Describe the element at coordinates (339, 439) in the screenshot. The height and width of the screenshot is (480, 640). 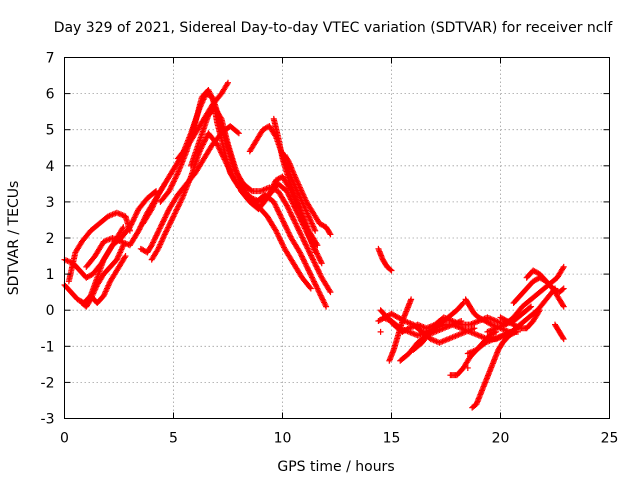
I see `x-tick-labels: 0 5 10 15 20 25` at that location.